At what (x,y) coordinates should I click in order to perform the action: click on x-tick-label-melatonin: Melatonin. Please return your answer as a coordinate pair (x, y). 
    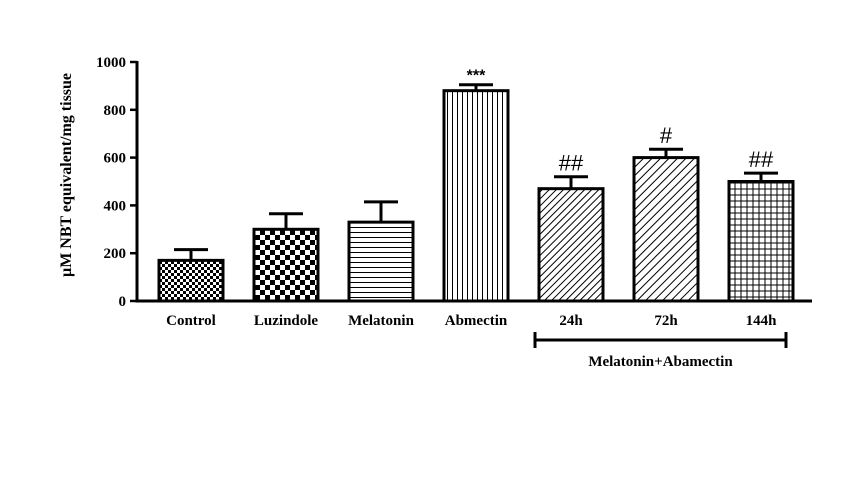
    Looking at the image, I should click on (381, 321).